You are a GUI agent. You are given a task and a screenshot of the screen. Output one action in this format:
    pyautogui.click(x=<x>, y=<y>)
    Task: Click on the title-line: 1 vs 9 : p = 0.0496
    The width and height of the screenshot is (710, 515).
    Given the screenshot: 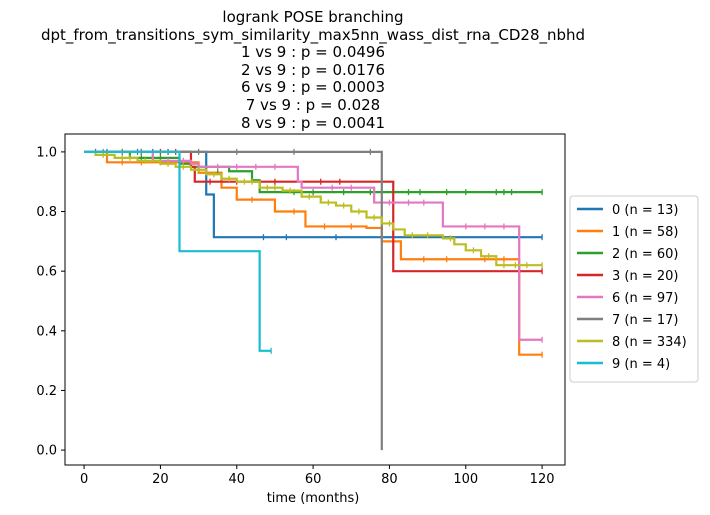 What is the action you would take?
    pyautogui.click(x=313, y=52)
    